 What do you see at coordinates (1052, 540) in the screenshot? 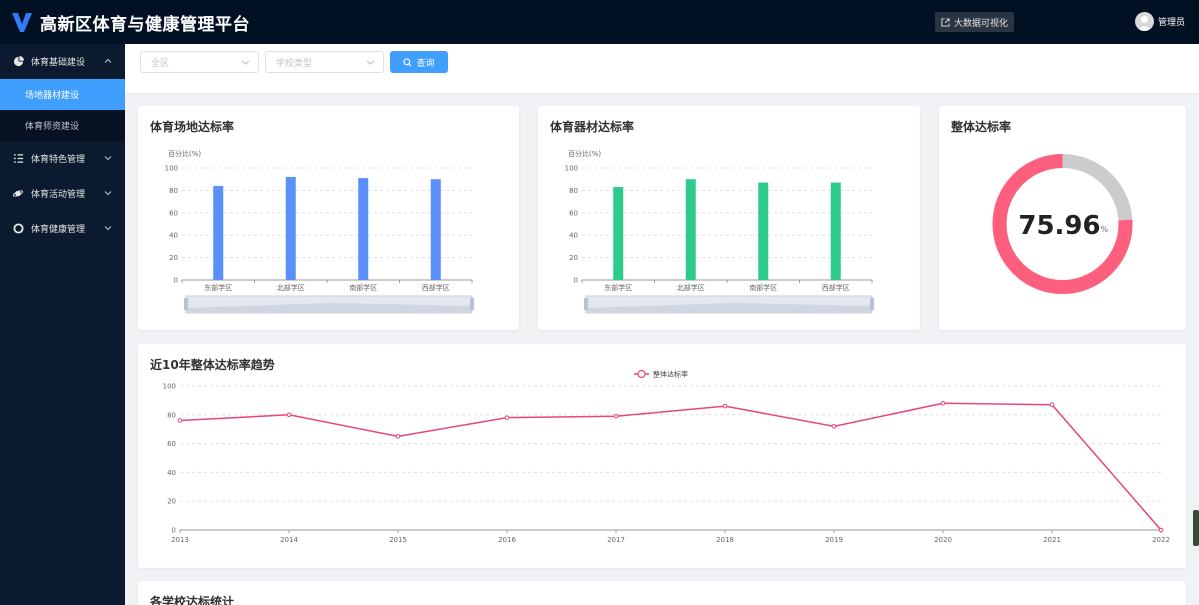
I see `x-tick-label: 2021` at bounding box center [1052, 540].